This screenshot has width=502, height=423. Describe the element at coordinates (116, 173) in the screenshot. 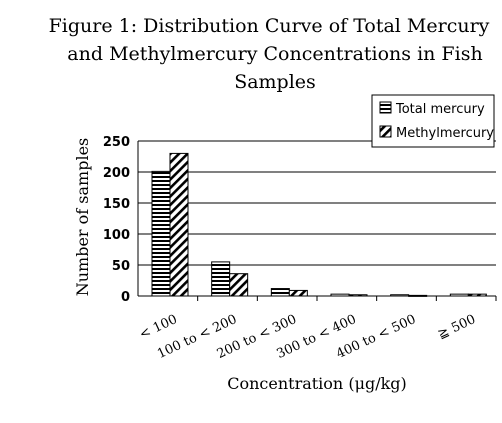

I see `y-tick-label: 200` at that location.